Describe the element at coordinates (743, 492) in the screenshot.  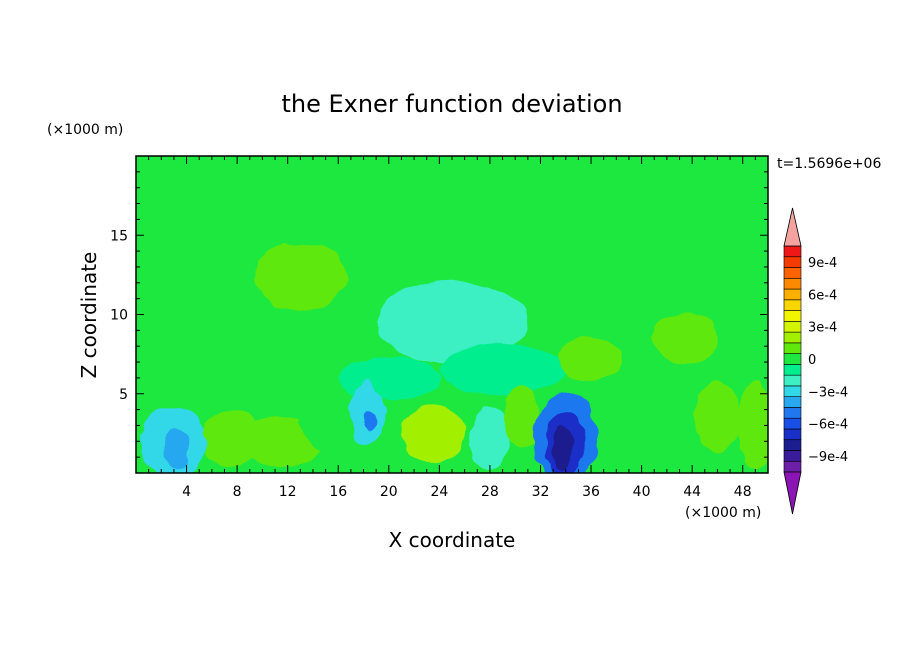
I see `x-tick-label: 48` at that location.